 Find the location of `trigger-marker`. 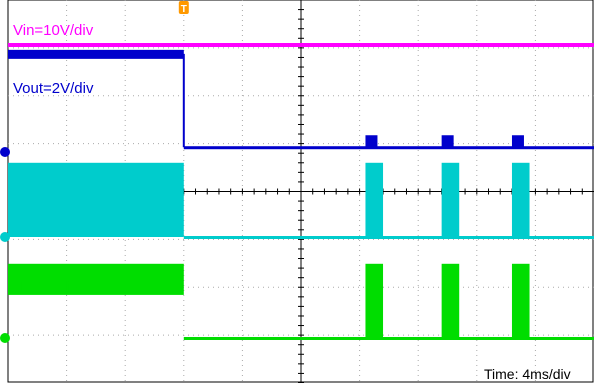

trigger-marker is located at coordinates (183, 7).